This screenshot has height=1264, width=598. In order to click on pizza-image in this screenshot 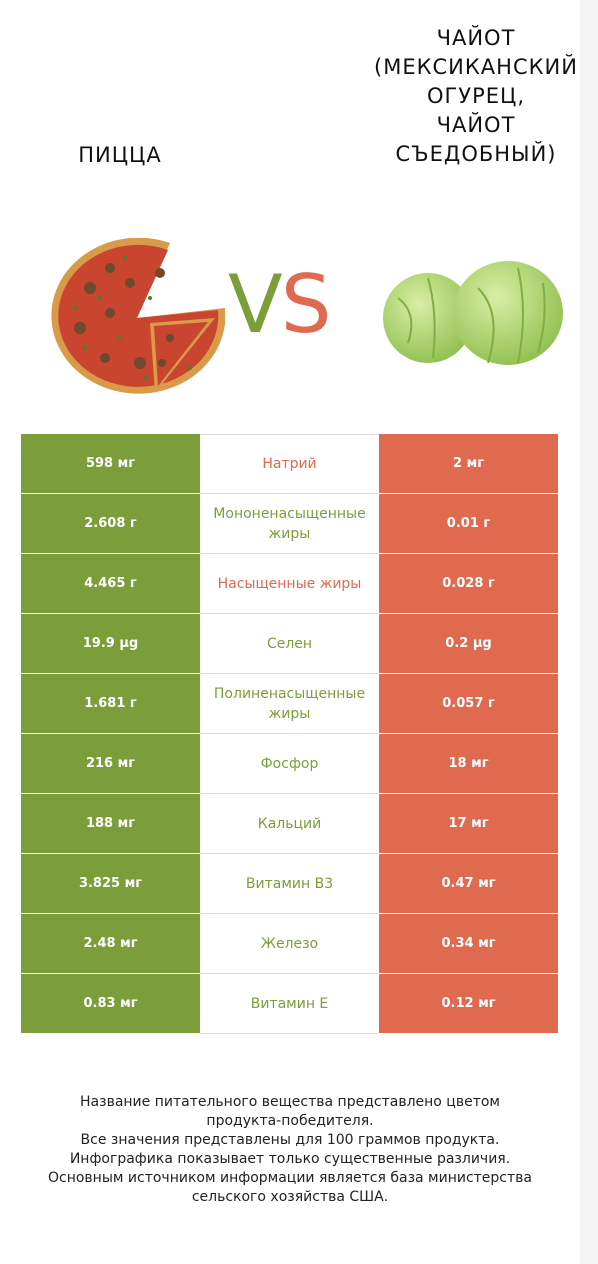, I will do `click(138, 316)`.